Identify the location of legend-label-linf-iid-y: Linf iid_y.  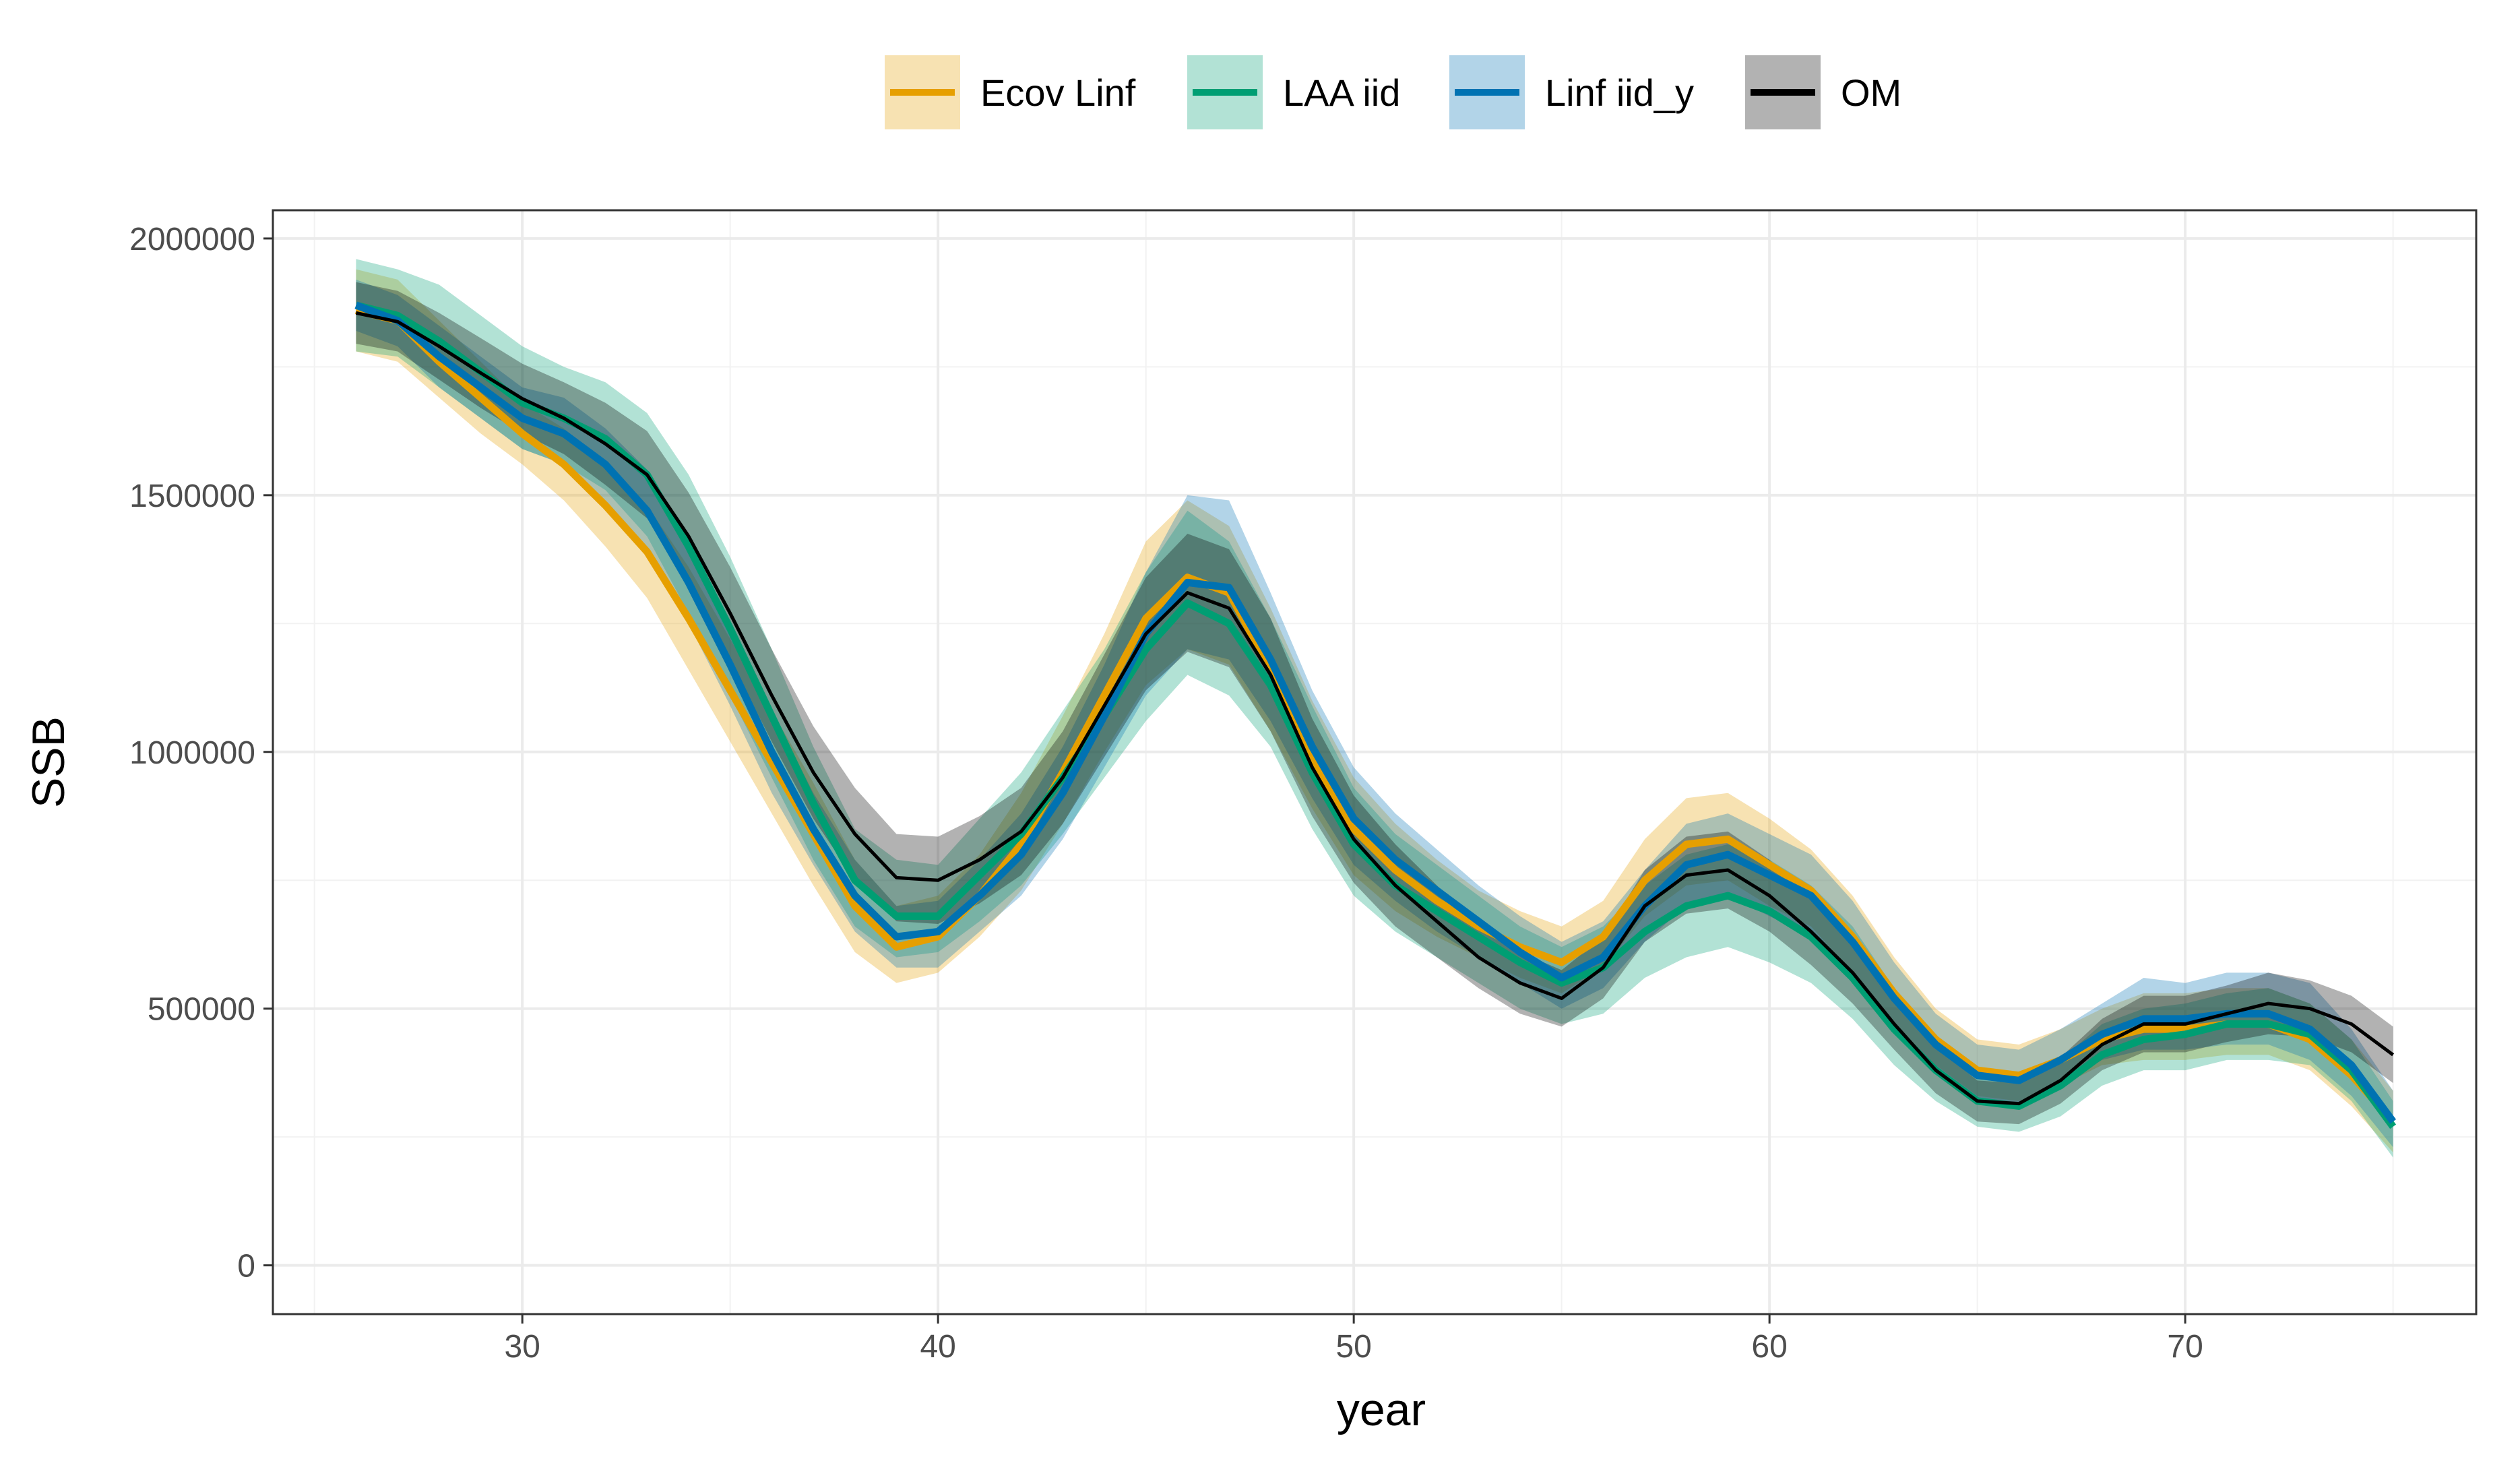
(1620, 93).